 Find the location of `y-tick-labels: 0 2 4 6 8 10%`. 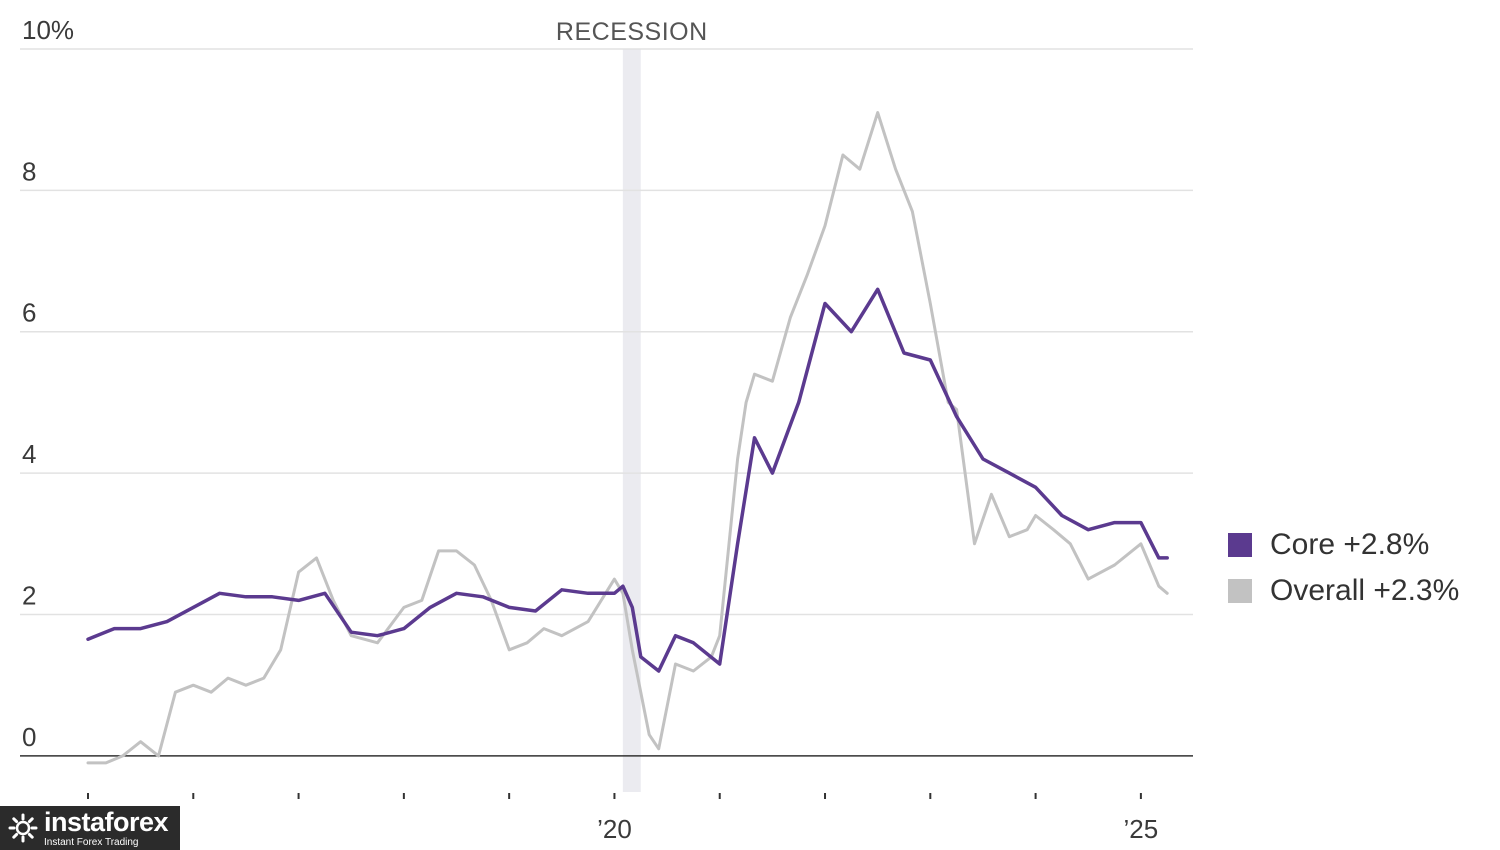

y-tick-labels: 0 2 4 6 8 10% is located at coordinates (48, 383).